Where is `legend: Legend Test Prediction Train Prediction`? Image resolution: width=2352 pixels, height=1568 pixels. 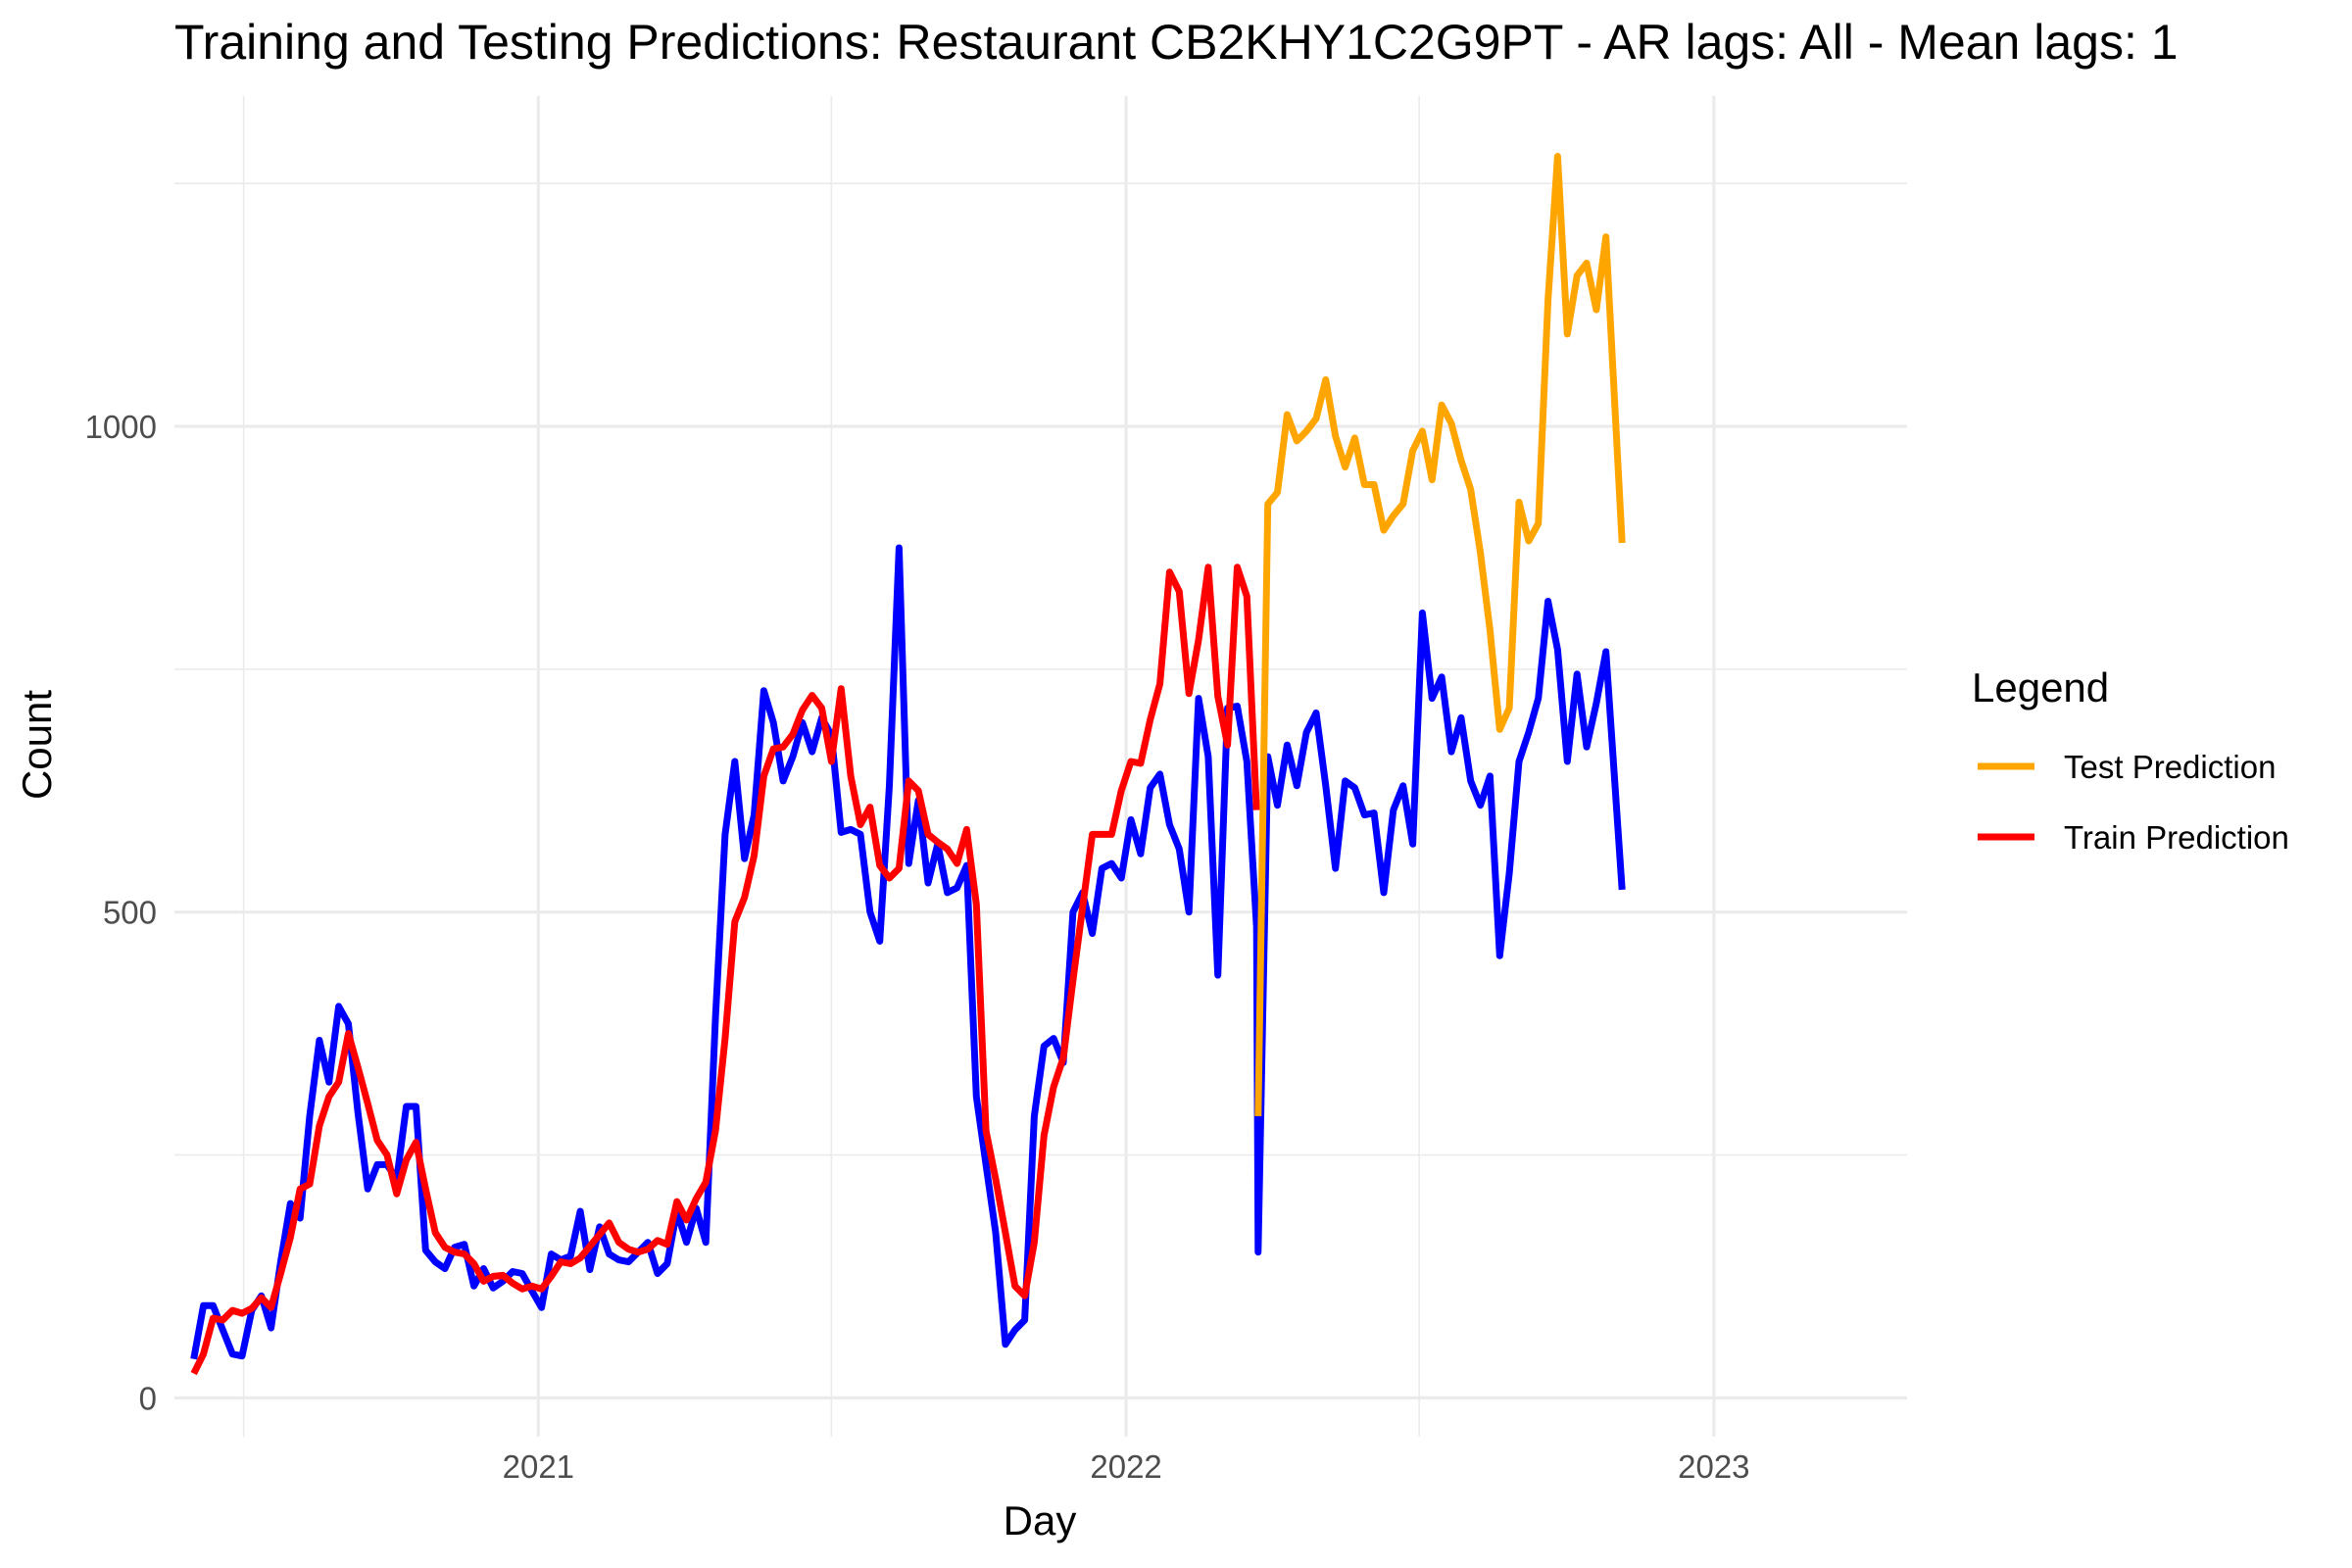 legend: Legend Test Prediction Train Prediction is located at coordinates (2130, 760).